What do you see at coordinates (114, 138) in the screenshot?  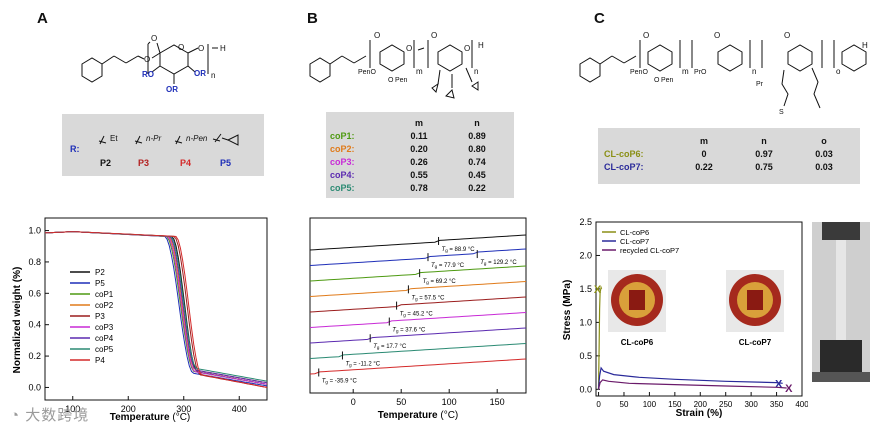 I see `r-group-text: Et` at bounding box center [114, 138].